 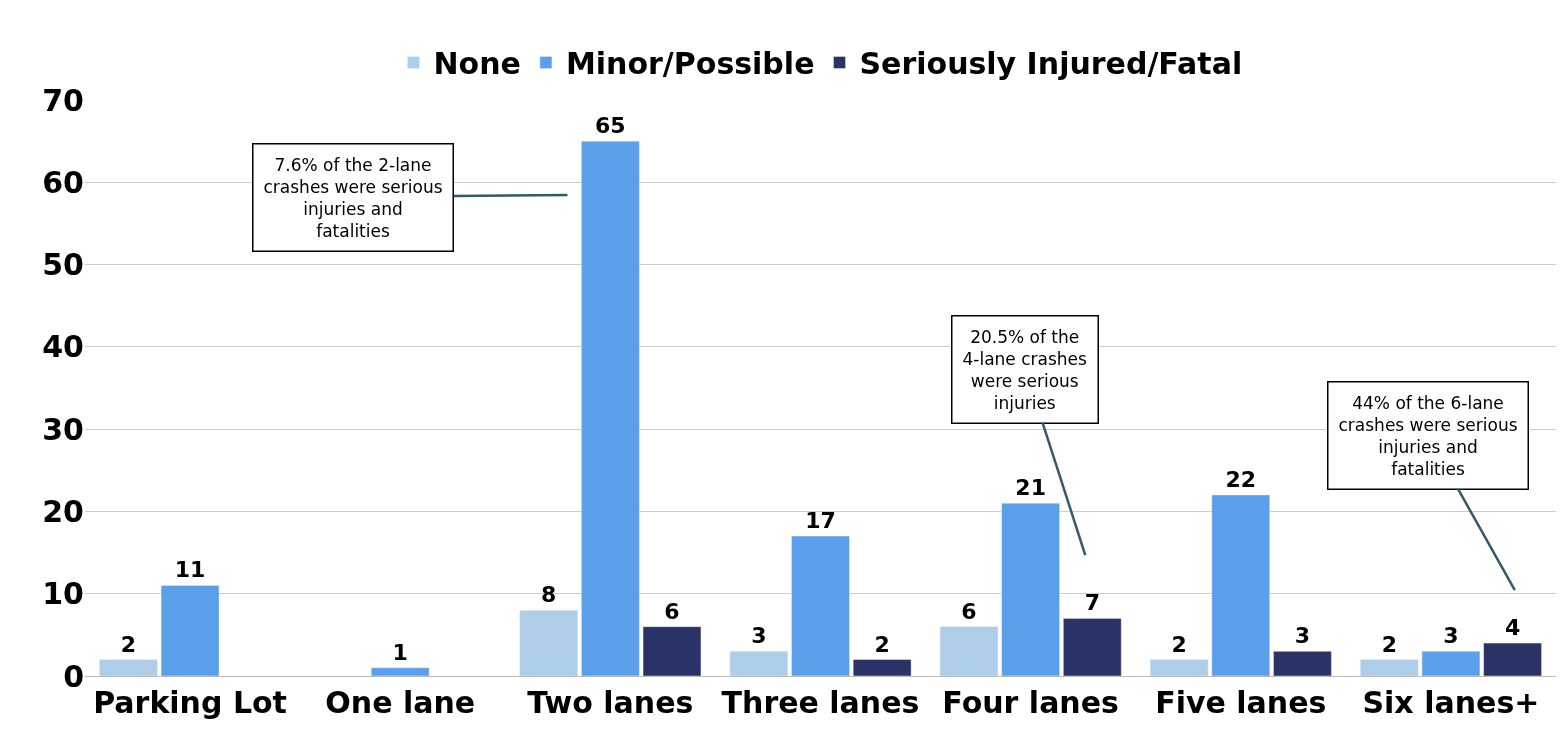 I want to click on data-label: 21, so click(x=1030, y=488).